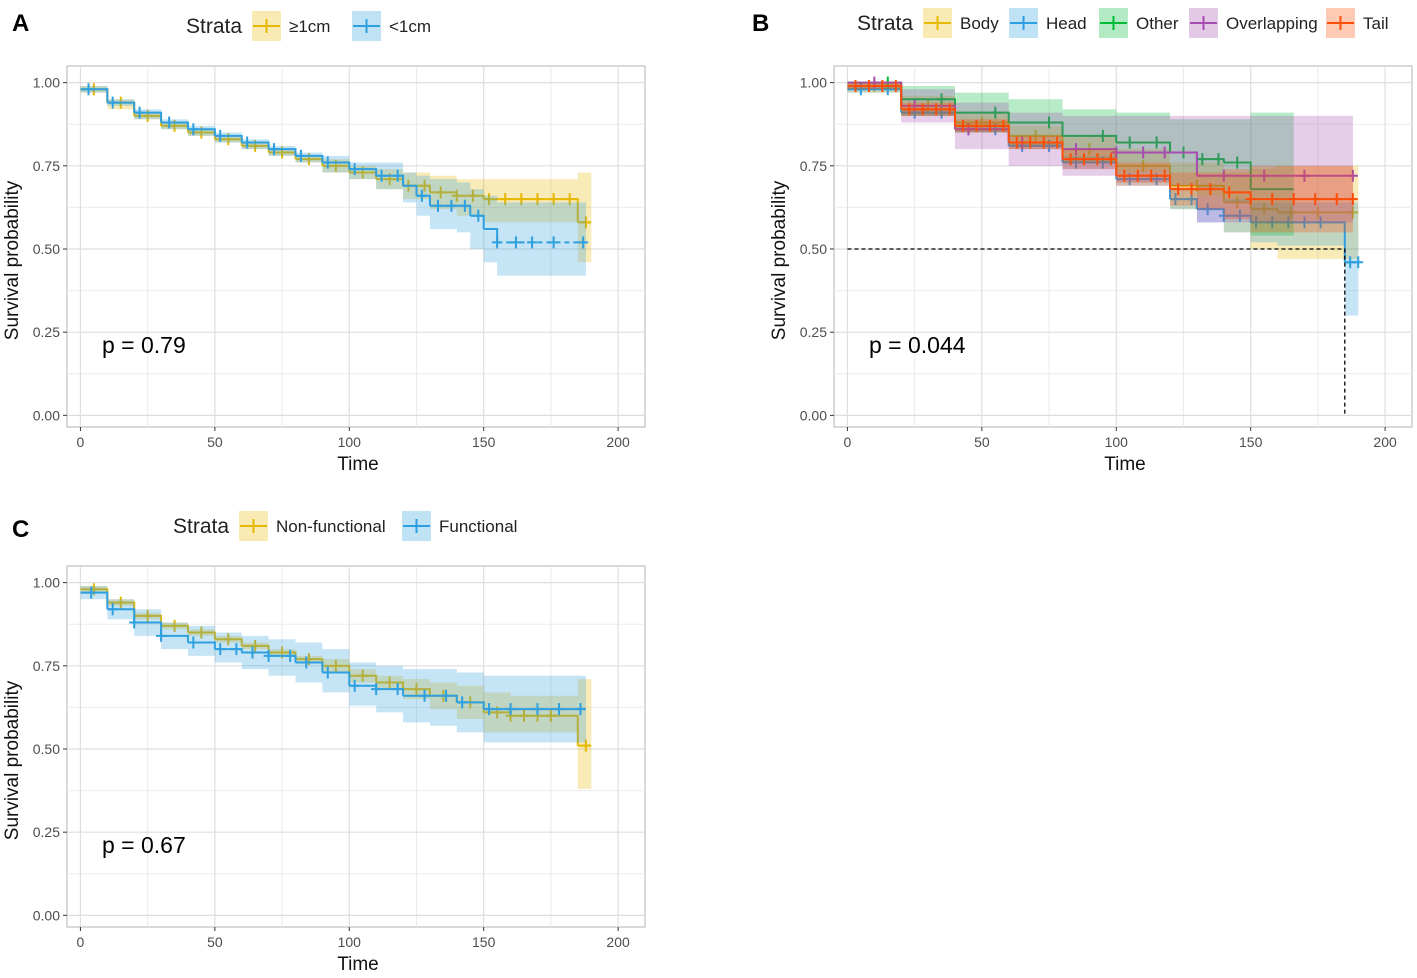 This screenshot has height=978, width=1417. Describe the element at coordinates (1157, 23) in the screenshot. I see `legend-label: Other` at that location.